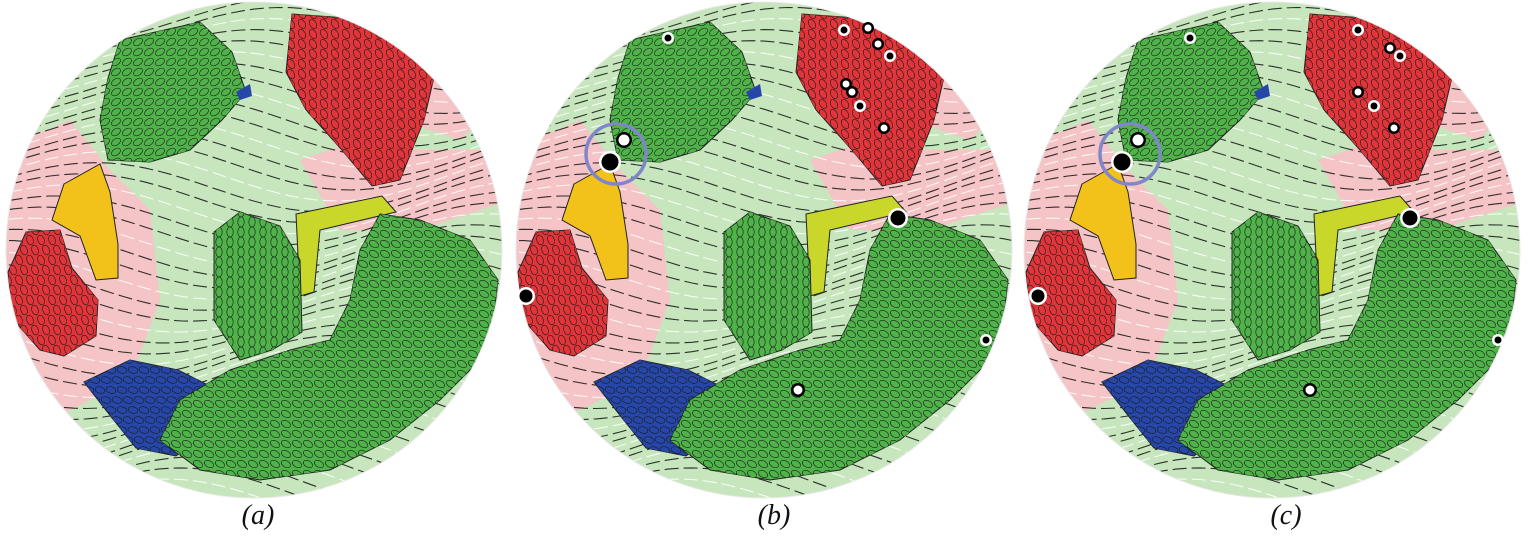 The height and width of the screenshot is (536, 1528). What do you see at coordinates (258, 515) in the screenshot?
I see `panel-a-caption: (a)` at bounding box center [258, 515].